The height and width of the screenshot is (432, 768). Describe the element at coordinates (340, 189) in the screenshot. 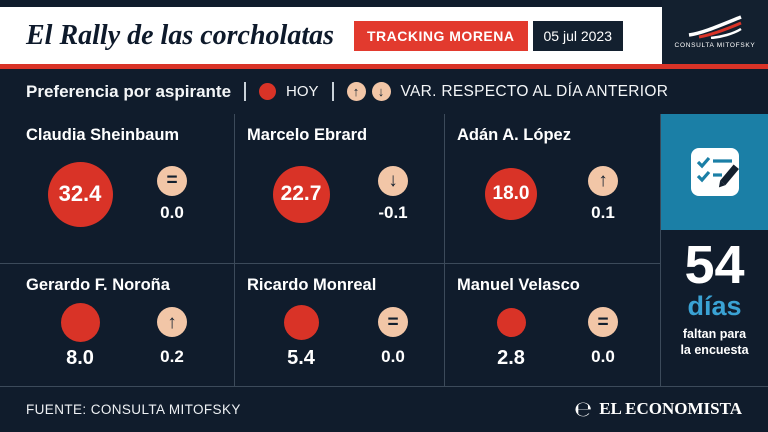

I see `candidate-card: Marcelo Ebrard 22.7 ↓ -0.1` at that location.